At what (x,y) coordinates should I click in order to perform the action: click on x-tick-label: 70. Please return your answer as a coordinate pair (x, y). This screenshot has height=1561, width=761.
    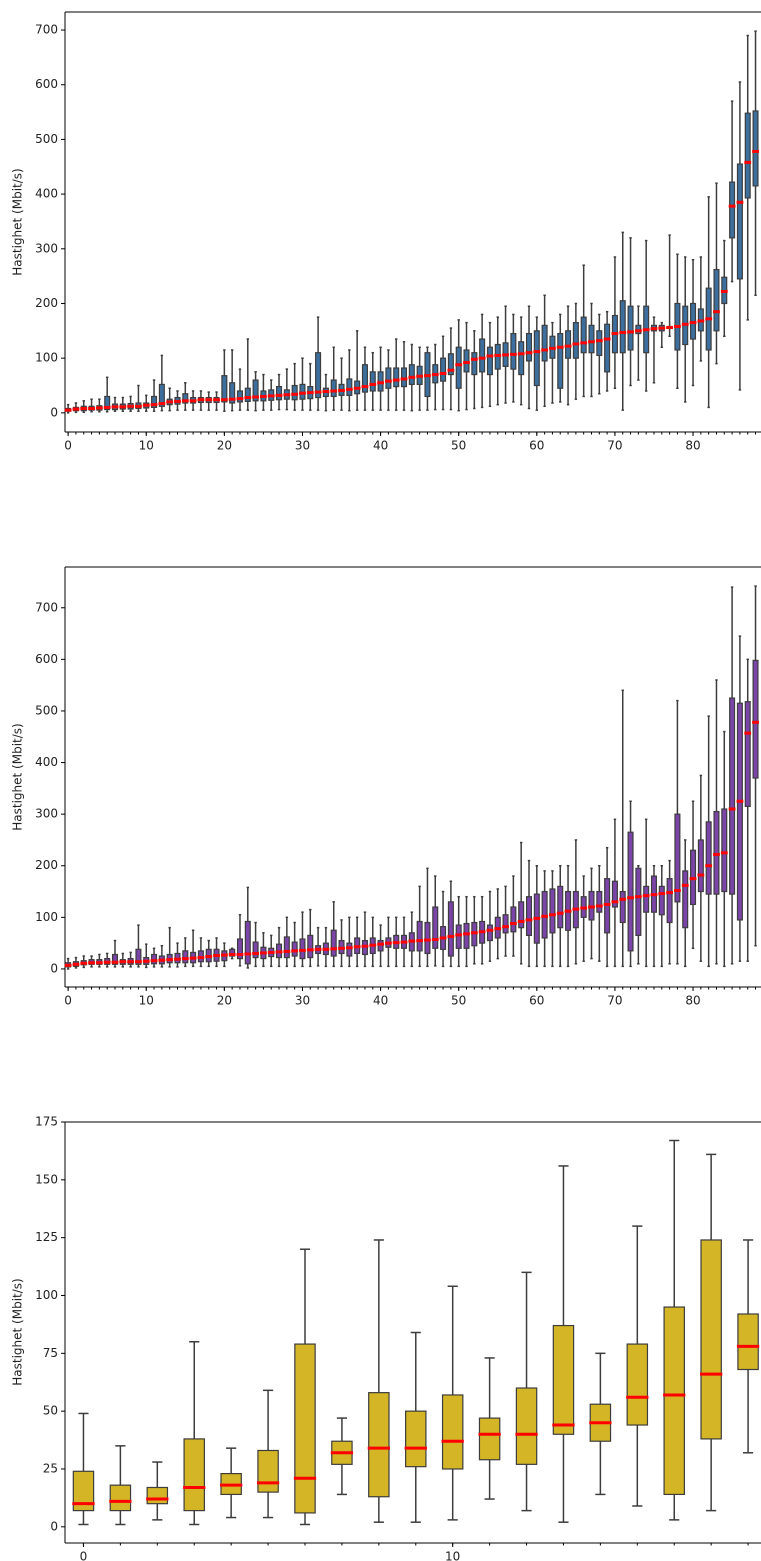
    Looking at the image, I should click on (614, 446).